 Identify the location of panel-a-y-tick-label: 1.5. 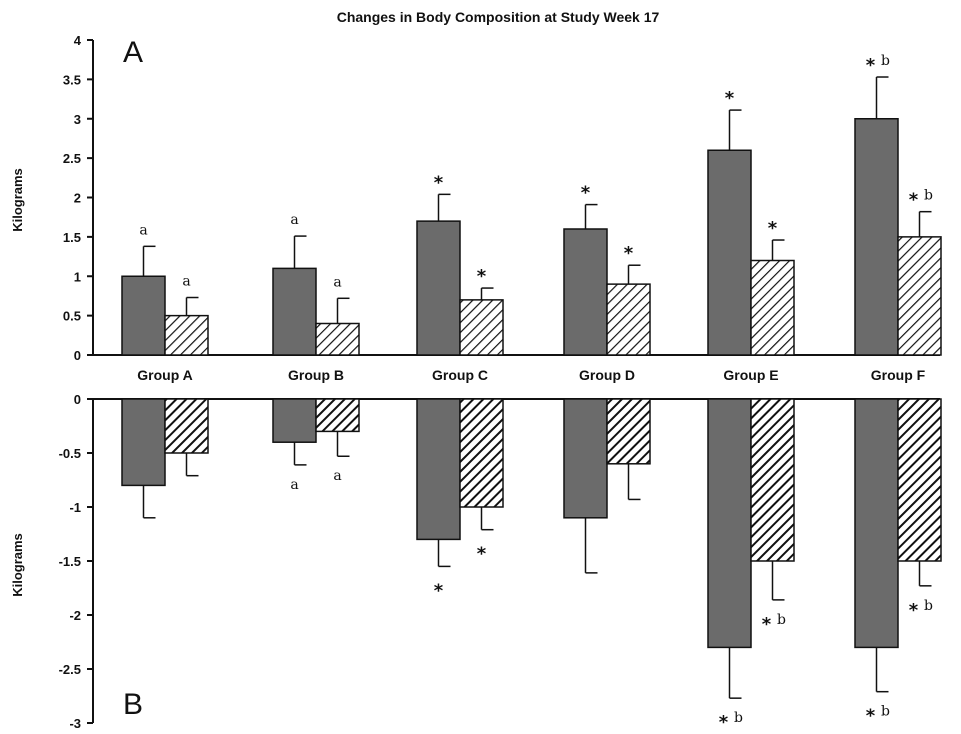
(72, 237).